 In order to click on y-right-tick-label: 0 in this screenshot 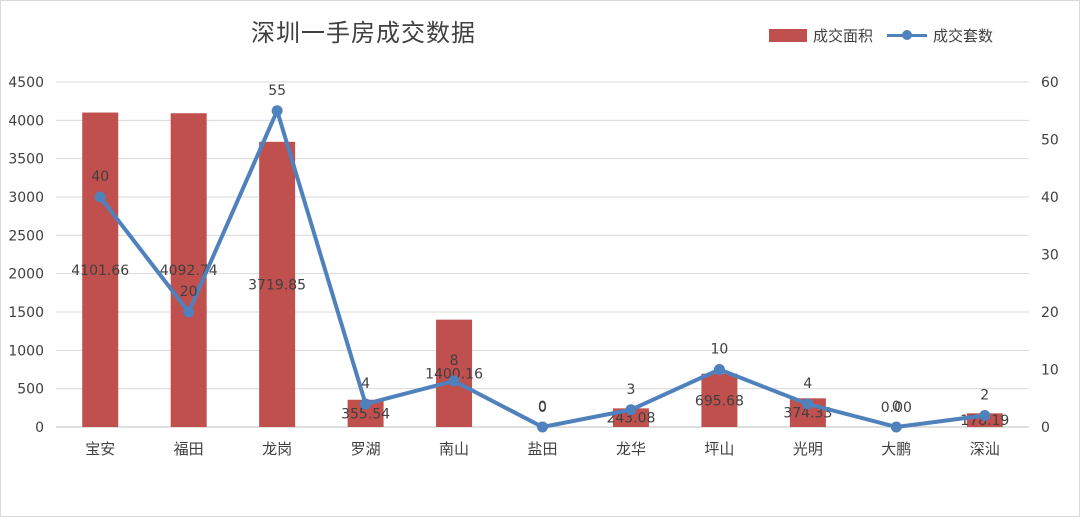, I will do `click(1045, 428)`.